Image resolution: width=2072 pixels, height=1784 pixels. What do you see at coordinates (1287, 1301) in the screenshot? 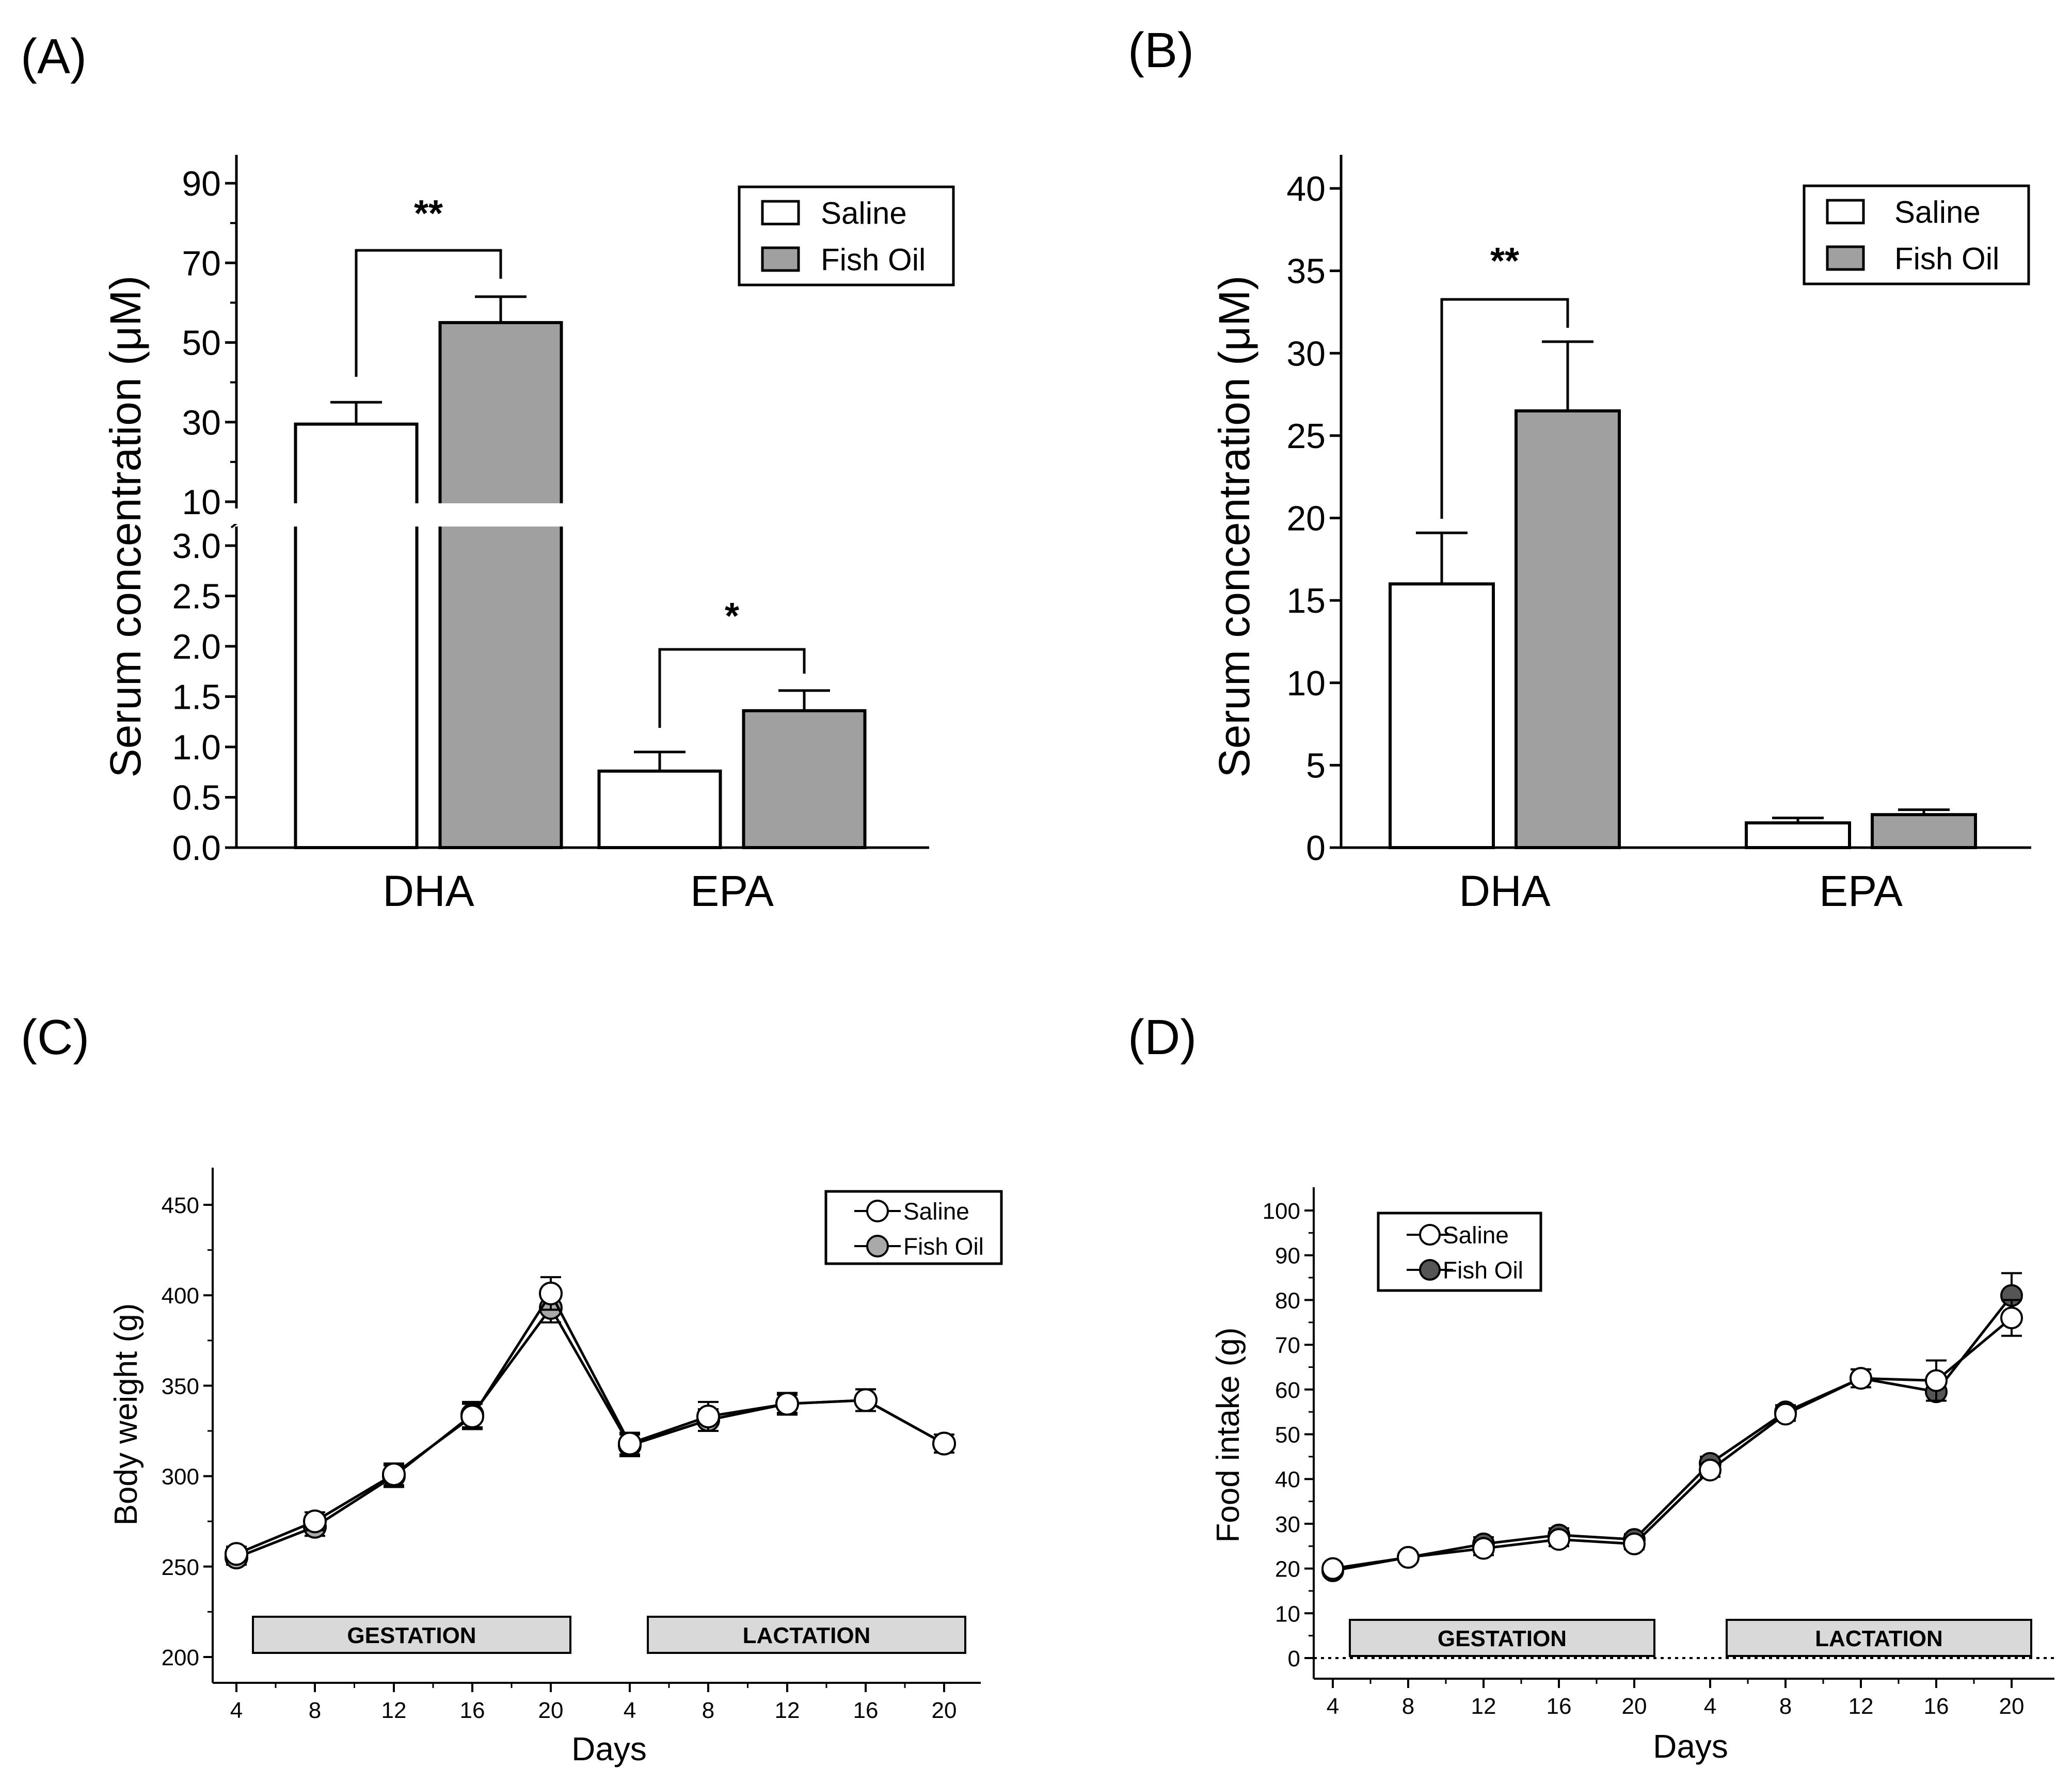
I see `y-tick-label: 80` at bounding box center [1287, 1301].